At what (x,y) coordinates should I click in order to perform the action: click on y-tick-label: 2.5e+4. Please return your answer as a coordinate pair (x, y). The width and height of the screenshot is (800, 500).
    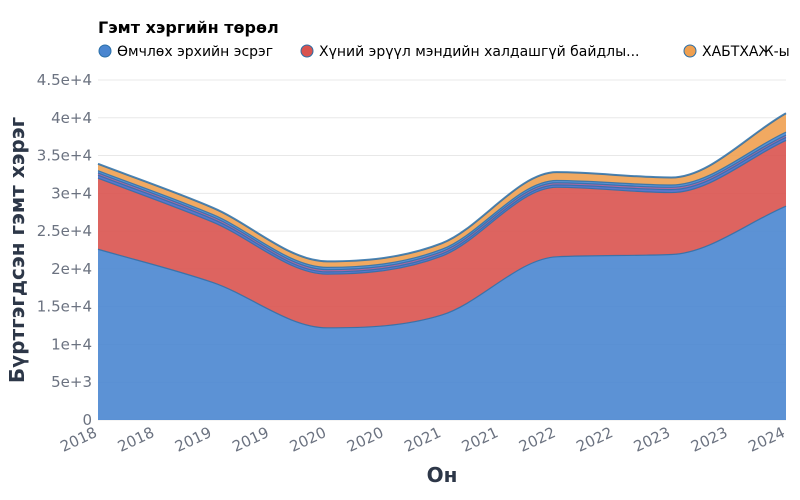
    Looking at the image, I should click on (64, 231).